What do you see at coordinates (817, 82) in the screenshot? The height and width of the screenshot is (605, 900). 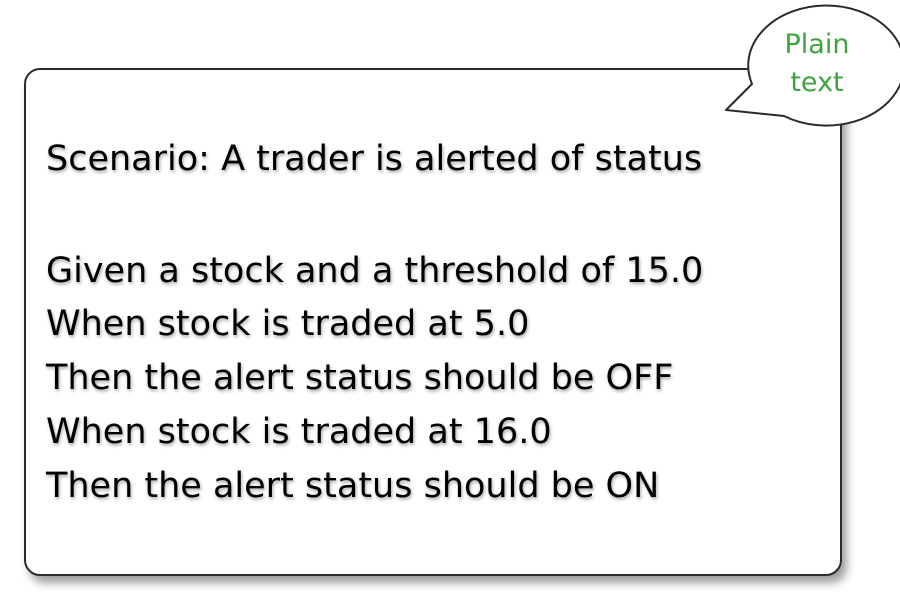 I see `callout-line-2: text` at bounding box center [817, 82].